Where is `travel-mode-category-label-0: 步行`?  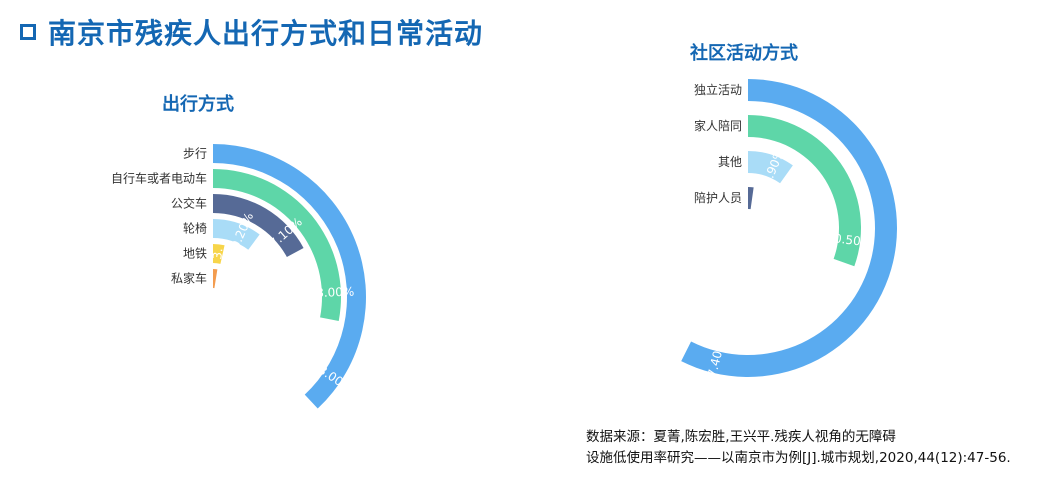 travel-mode-category-label-0: 步行 is located at coordinates (195, 154).